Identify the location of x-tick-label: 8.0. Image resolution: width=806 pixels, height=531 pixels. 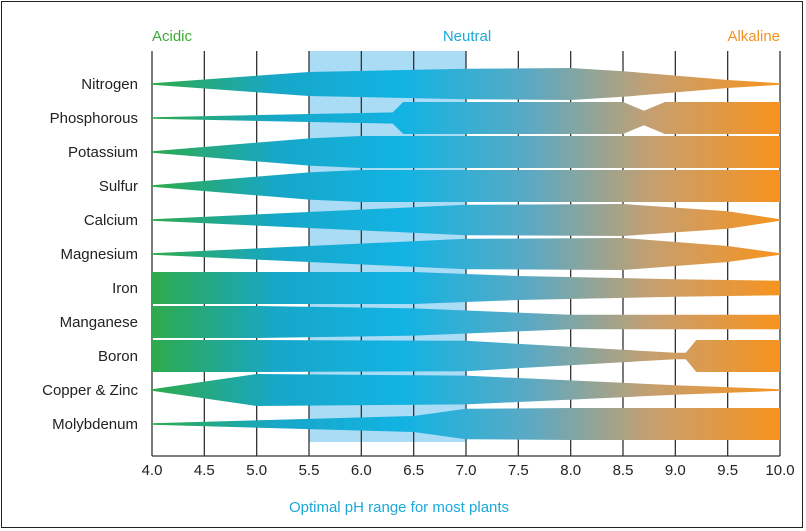
(570, 470).